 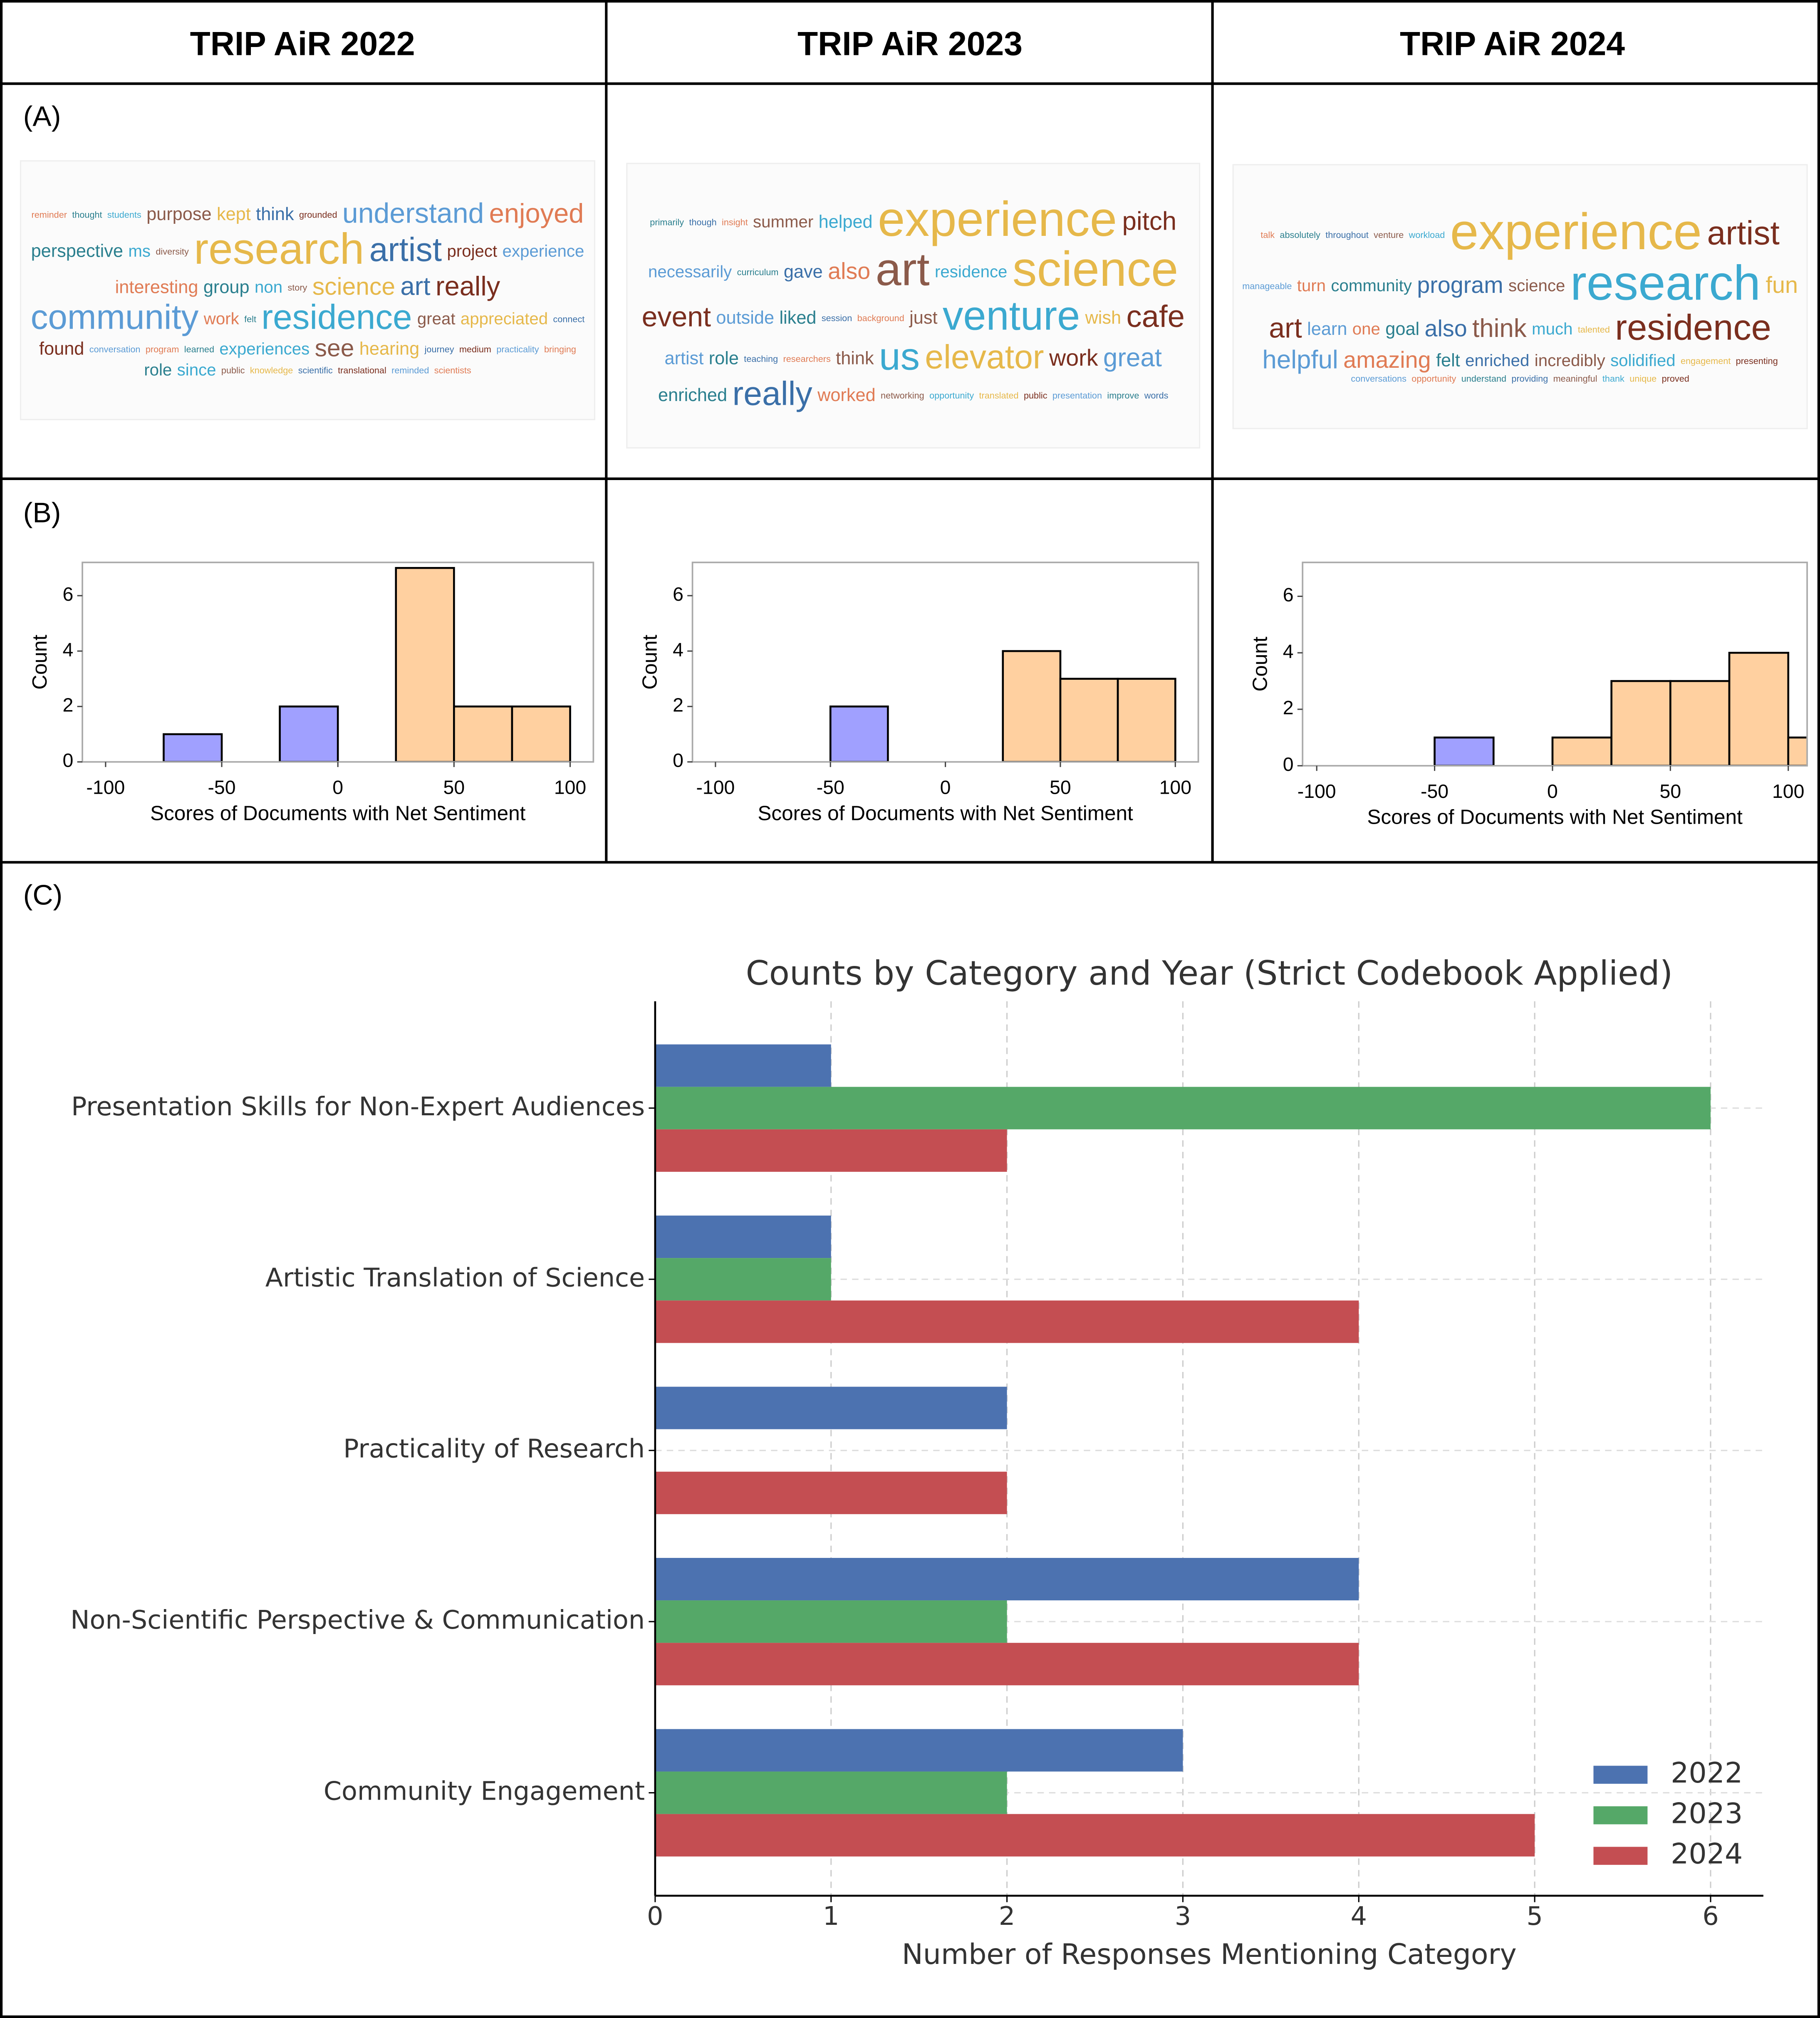 I want to click on panel-label: (C), so click(x=42, y=895).